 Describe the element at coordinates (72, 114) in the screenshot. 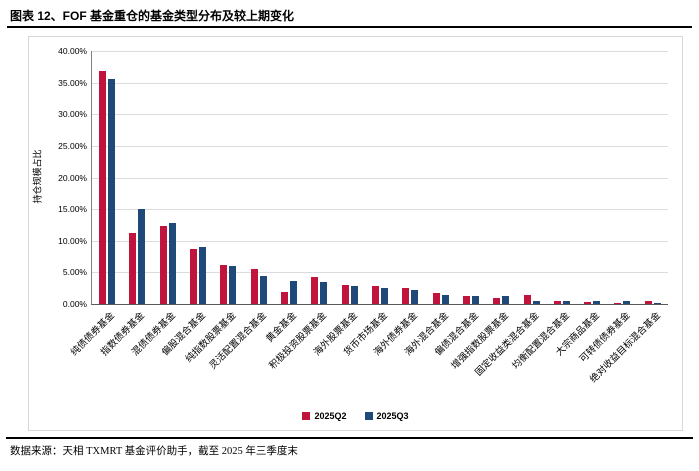

I see `y-tick-label: 30.00%` at that location.